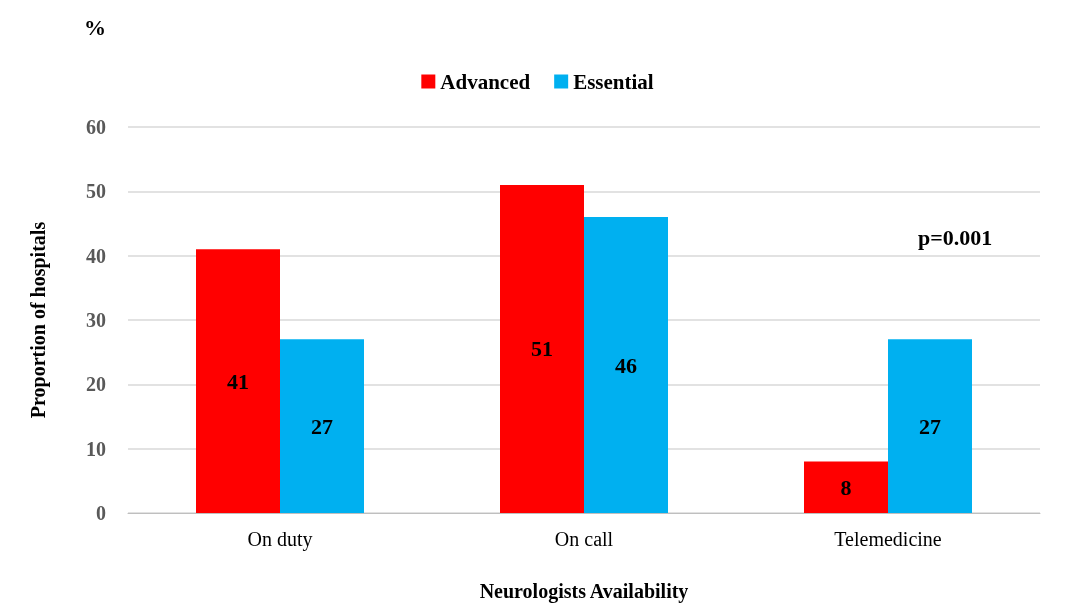  I want to click on annotation: p=0.001, so click(955, 237).